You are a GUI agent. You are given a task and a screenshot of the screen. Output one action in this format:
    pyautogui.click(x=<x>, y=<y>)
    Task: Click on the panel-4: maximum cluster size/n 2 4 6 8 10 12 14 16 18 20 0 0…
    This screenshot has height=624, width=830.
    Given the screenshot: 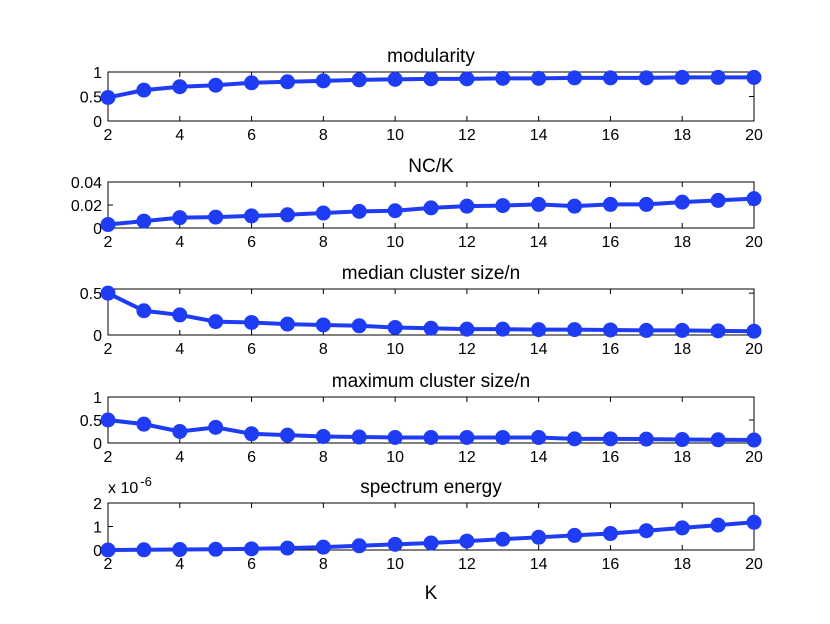 What is the action you would take?
    pyautogui.click(x=421, y=418)
    